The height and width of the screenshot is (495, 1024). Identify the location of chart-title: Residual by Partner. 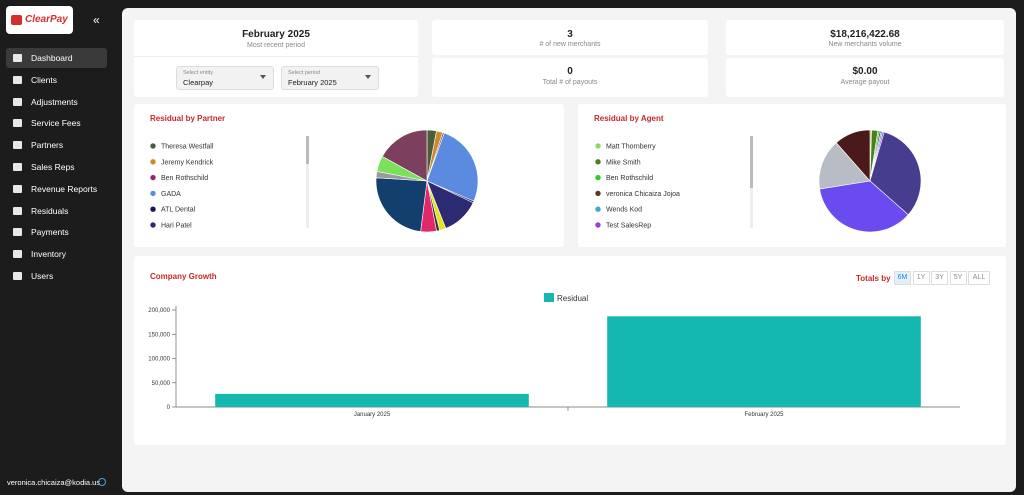
(188, 118).